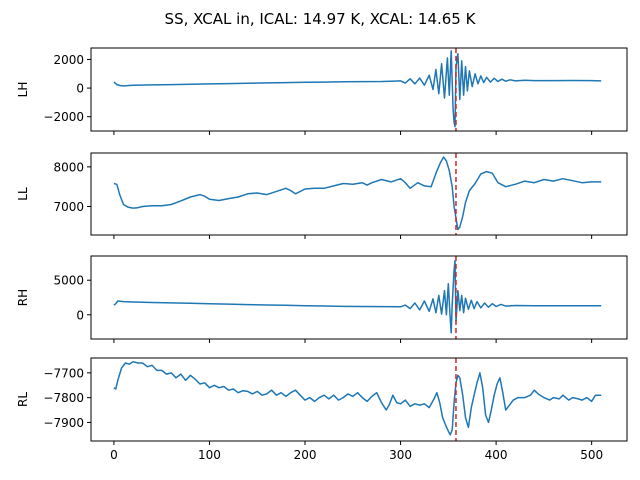 The height and width of the screenshot is (480, 640). What do you see at coordinates (63, 398) in the screenshot?
I see `y-tick-label: −7800` at bounding box center [63, 398].